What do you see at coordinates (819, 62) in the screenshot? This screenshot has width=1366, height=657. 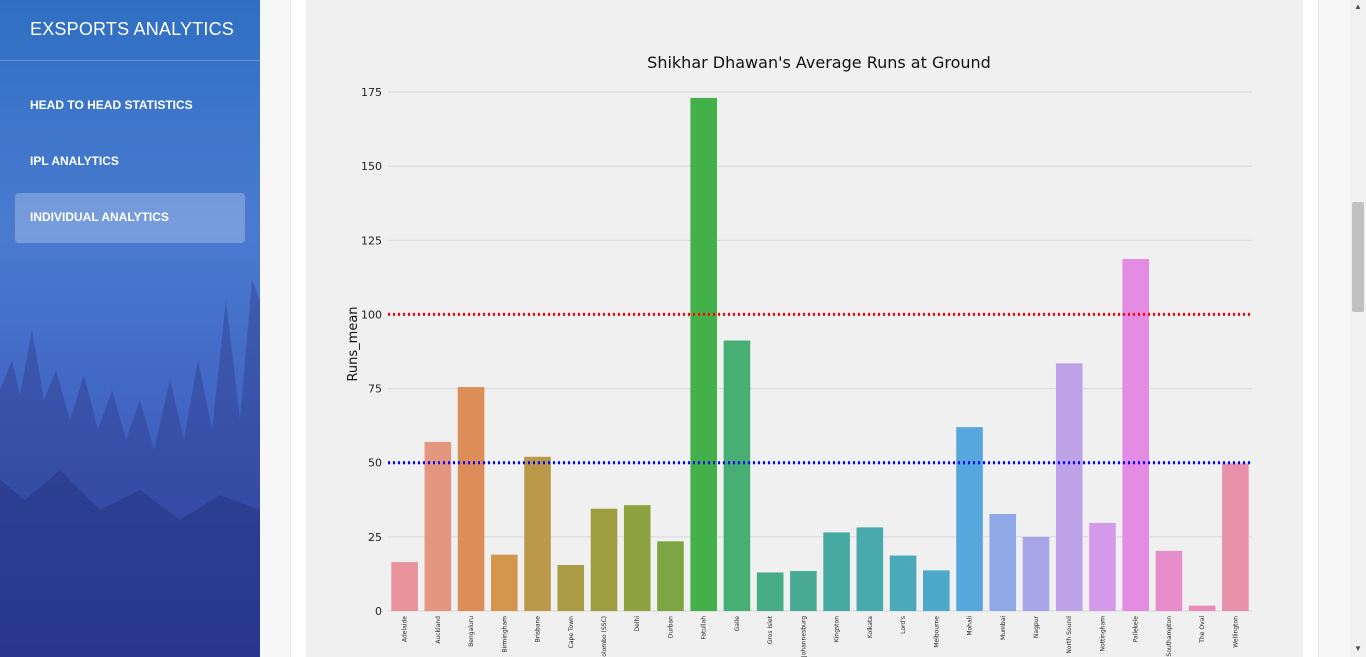 I see `chart-title: Shikhar Dhawan's Average Runs at Ground` at bounding box center [819, 62].